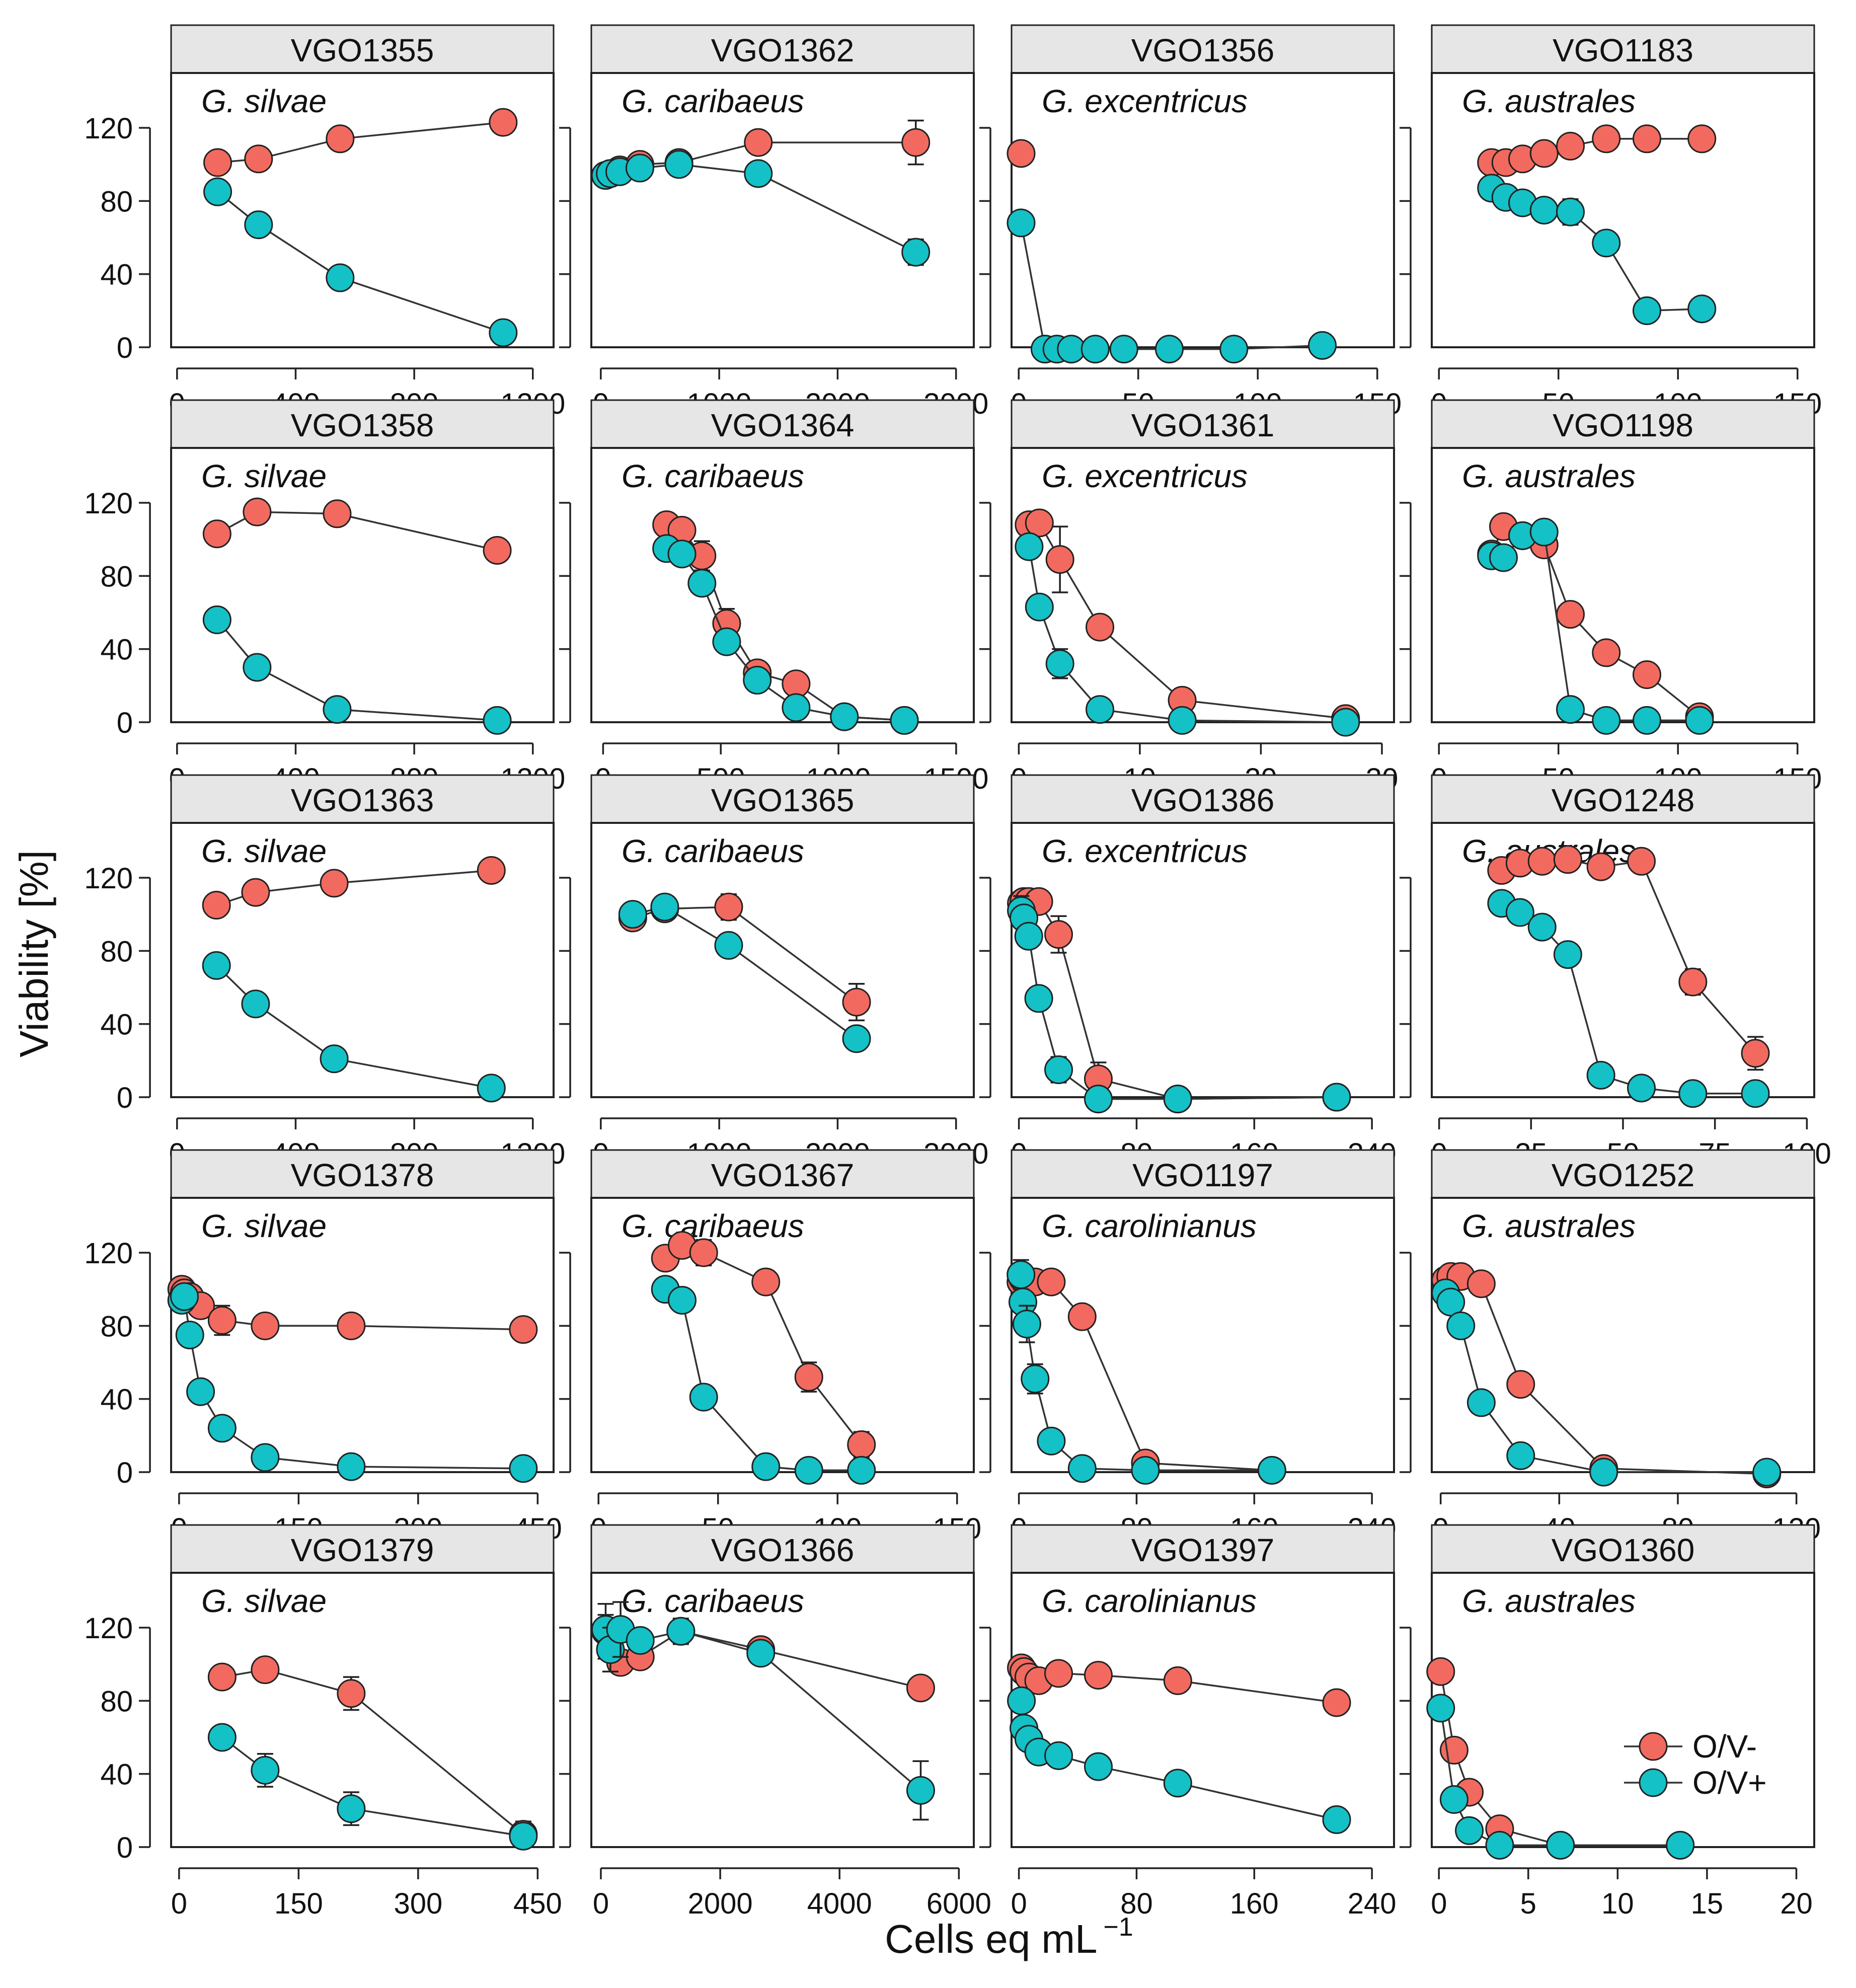 The height and width of the screenshot is (1988, 1856). What do you see at coordinates (783, 1175) in the screenshot?
I see `panel-title: VGO1367` at bounding box center [783, 1175].